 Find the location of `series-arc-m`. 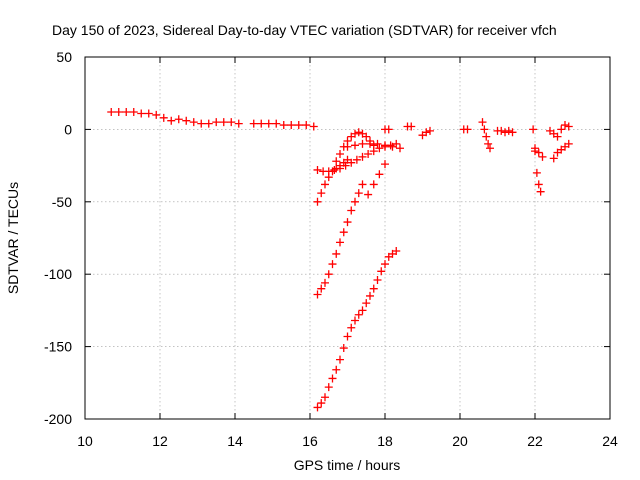

series-arc-m is located at coordinates (387, 129).